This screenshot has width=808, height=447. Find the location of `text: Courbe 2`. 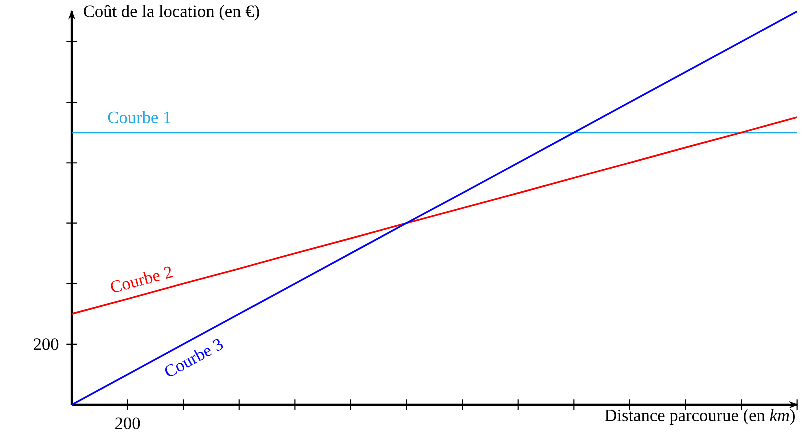

text: Courbe 2 is located at coordinates (142, 279).